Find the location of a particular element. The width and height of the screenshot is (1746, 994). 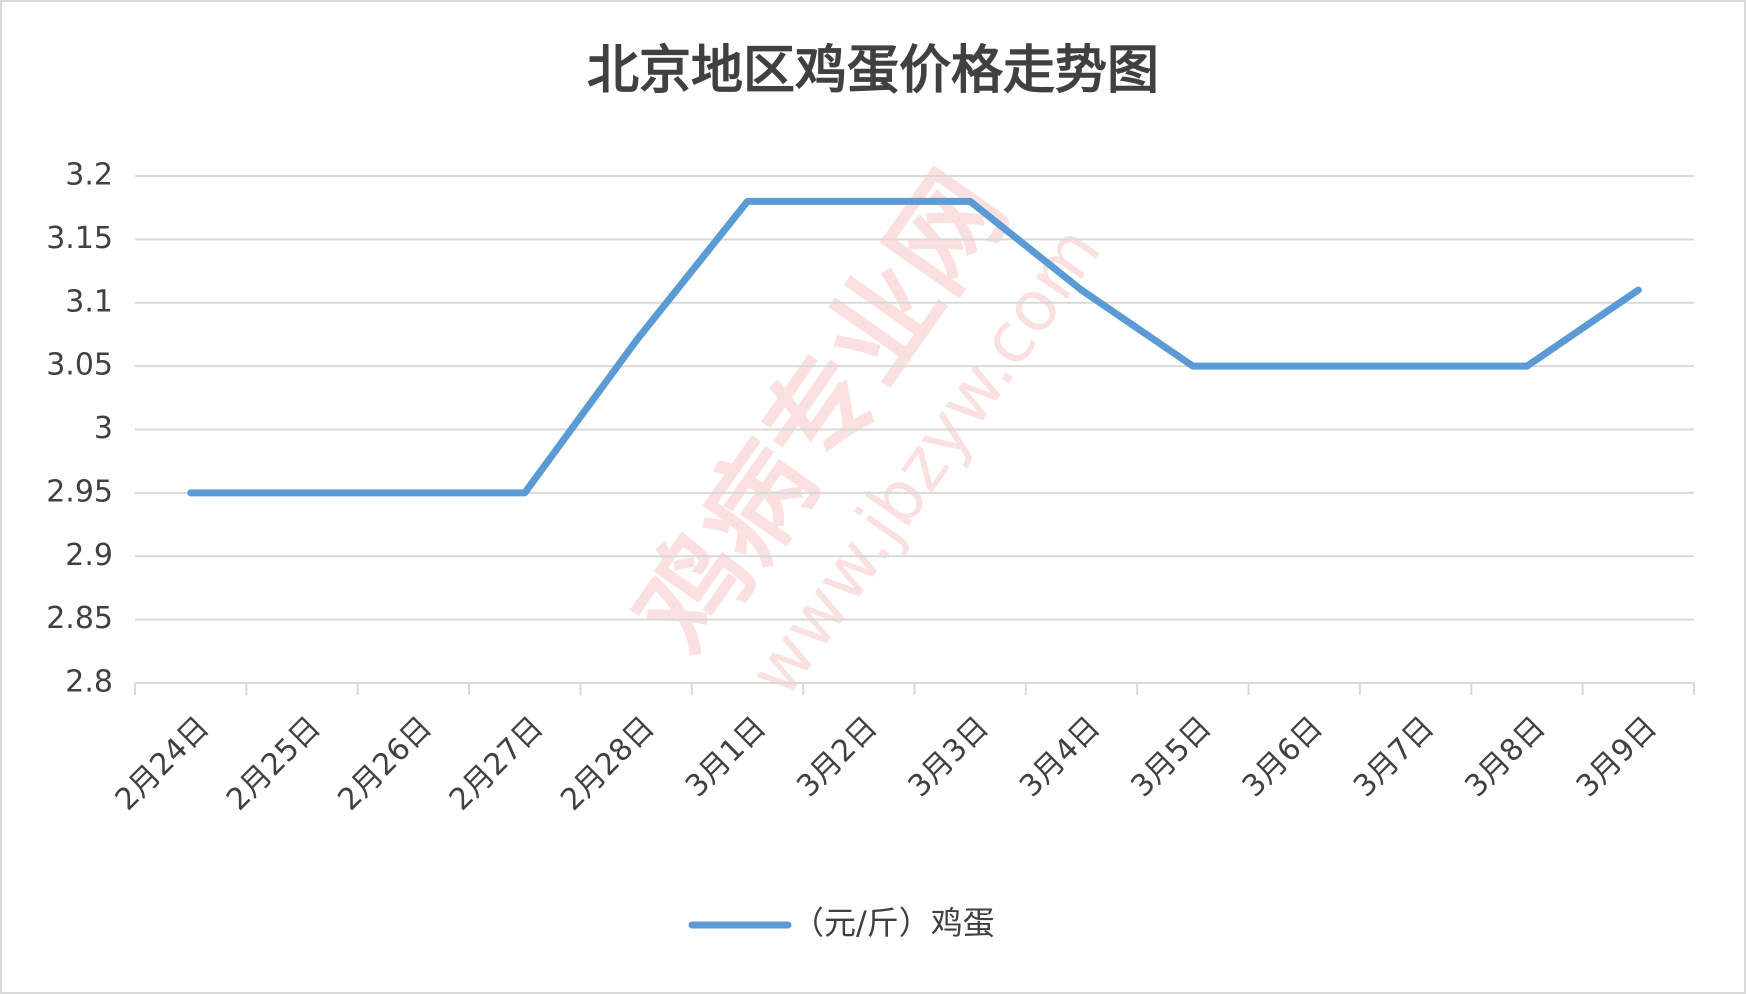

y-tick-label: 3.1 is located at coordinates (89, 301).